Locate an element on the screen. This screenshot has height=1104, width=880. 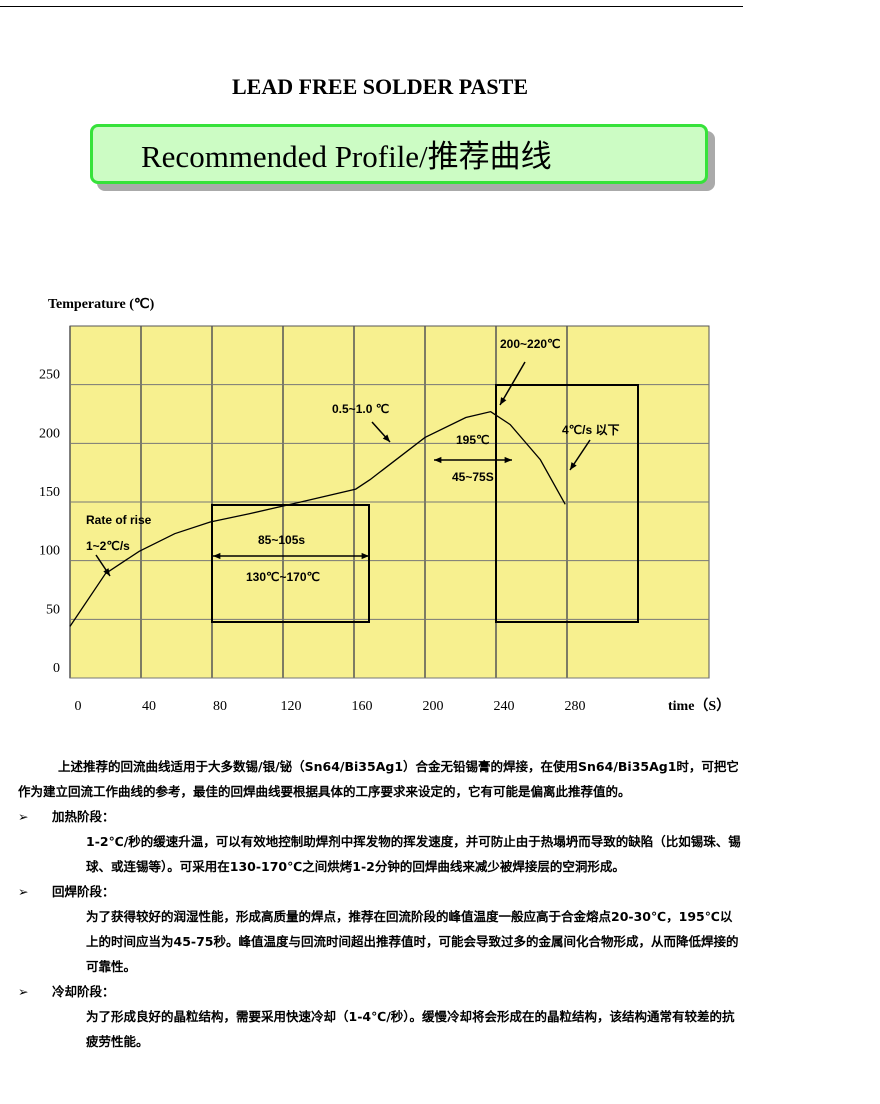
annotation: 195℃ is located at coordinates (473, 440).